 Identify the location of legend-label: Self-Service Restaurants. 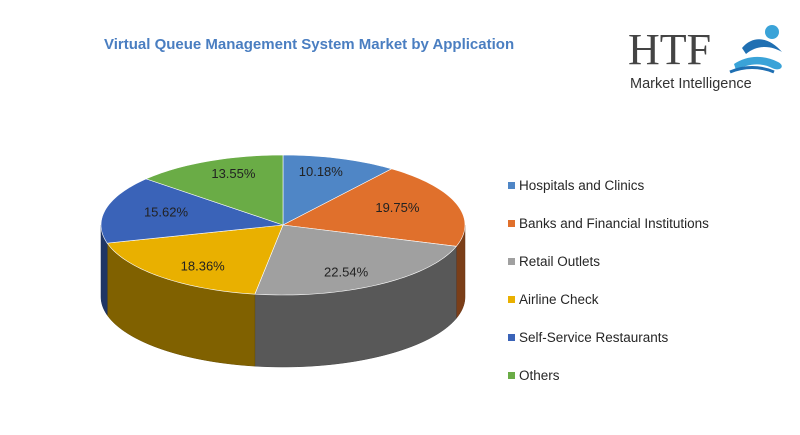
(594, 337).